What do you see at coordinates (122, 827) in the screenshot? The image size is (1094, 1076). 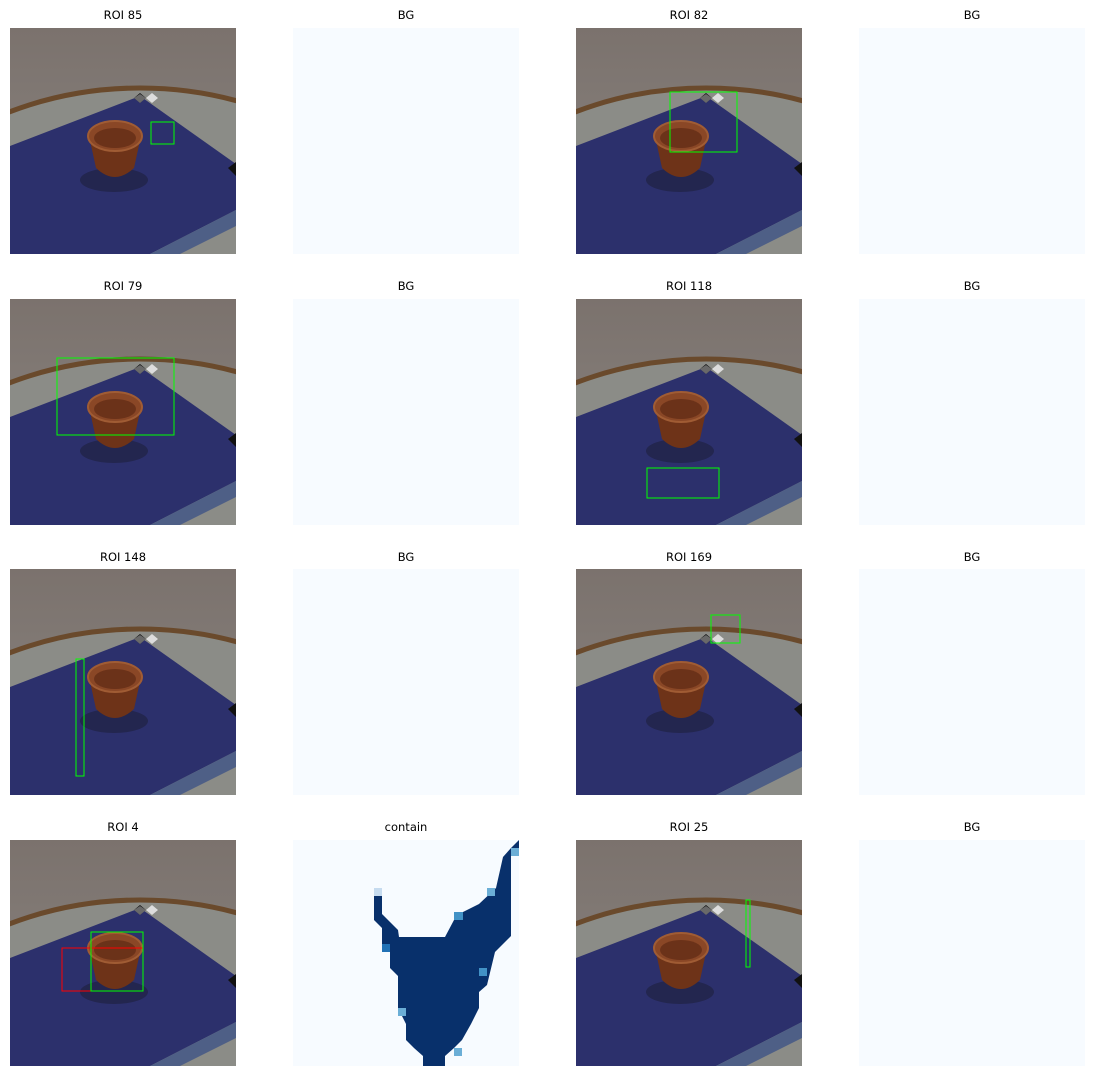 I see `panel-title: ROI 4` at bounding box center [122, 827].